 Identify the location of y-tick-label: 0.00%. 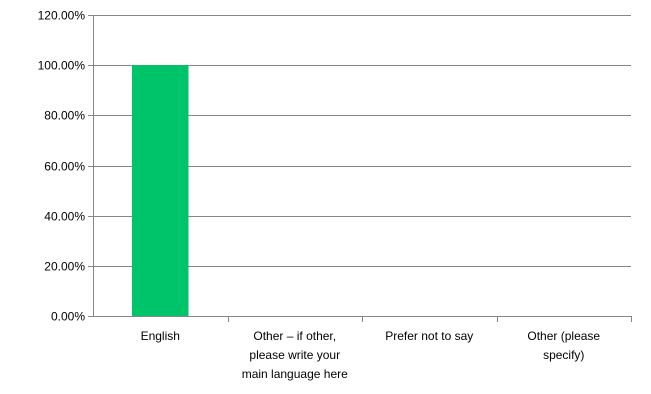
(68, 317).